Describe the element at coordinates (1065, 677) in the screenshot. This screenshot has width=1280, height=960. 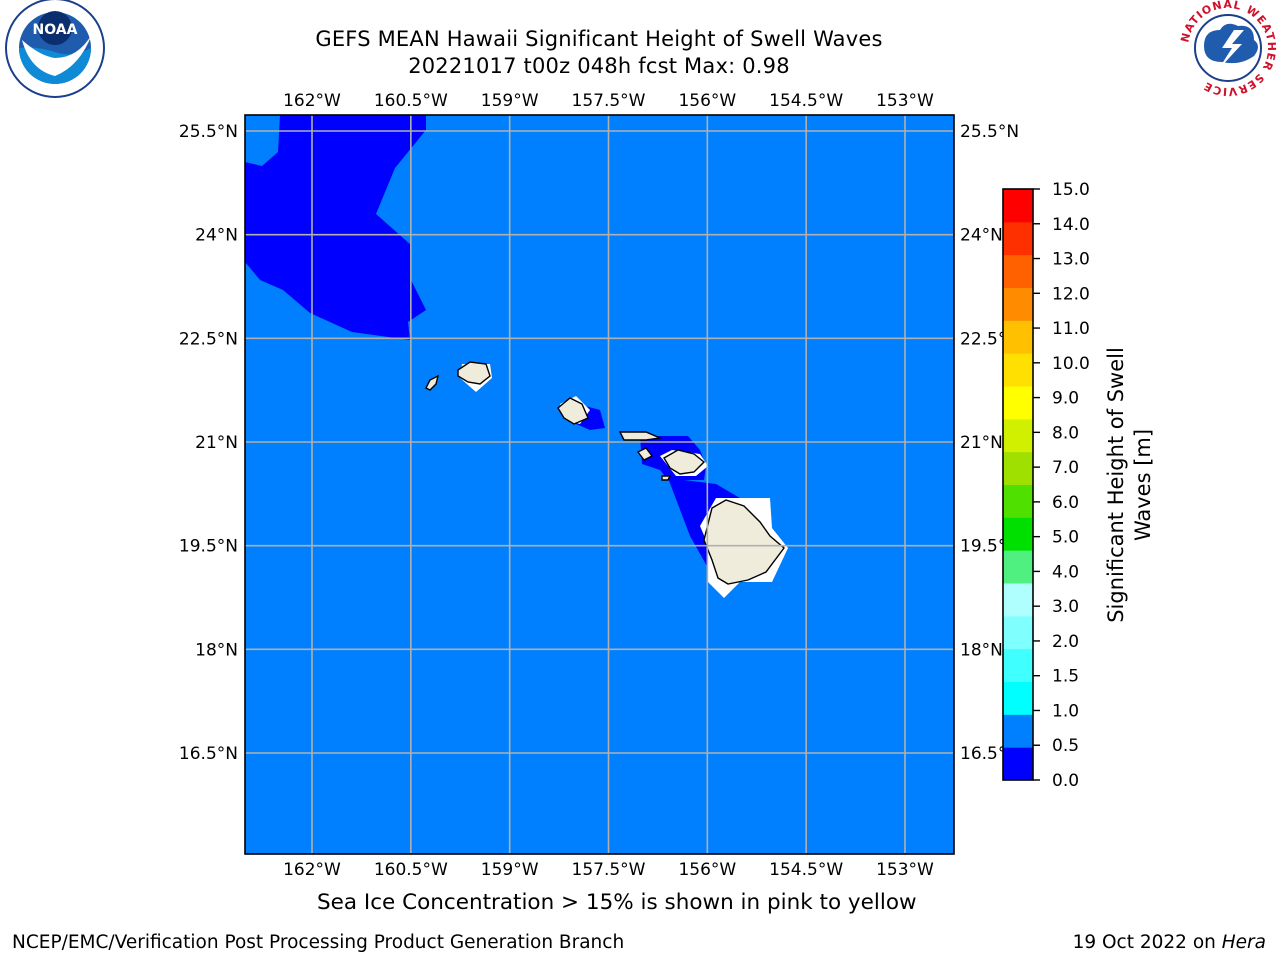
I see `colorbar-tick-label: 1.5` at that location.